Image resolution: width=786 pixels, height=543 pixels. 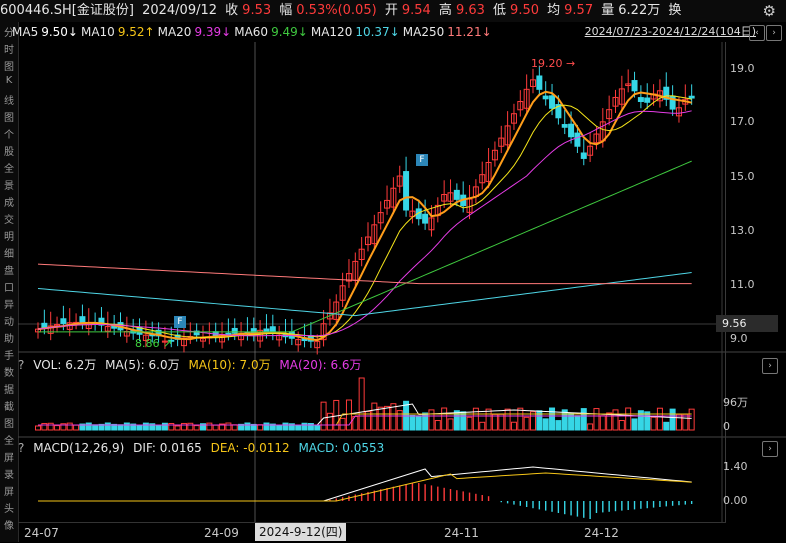 What do you see at coordinates (9, 135) in the screenshot?
I see `toolbar-tab: 个` at bounding box center [9, 135].